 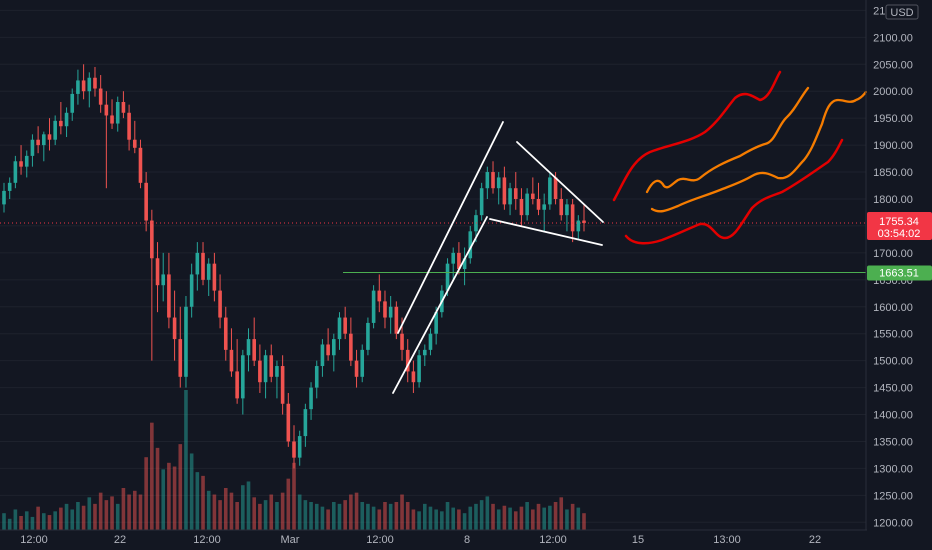 I want to click on time-axis: 12:00 22 12:00 Mar 12:00 8 12:00 15 13:00 22, so click(x=420, y=540).